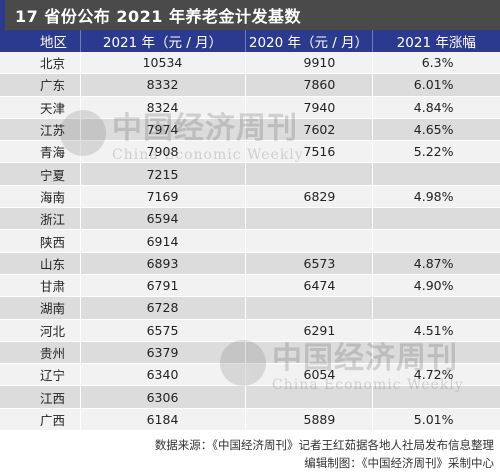  Describe the element at coordinates (163, 397) in the screenshot. I see `cell-2021: 6306` at that location.